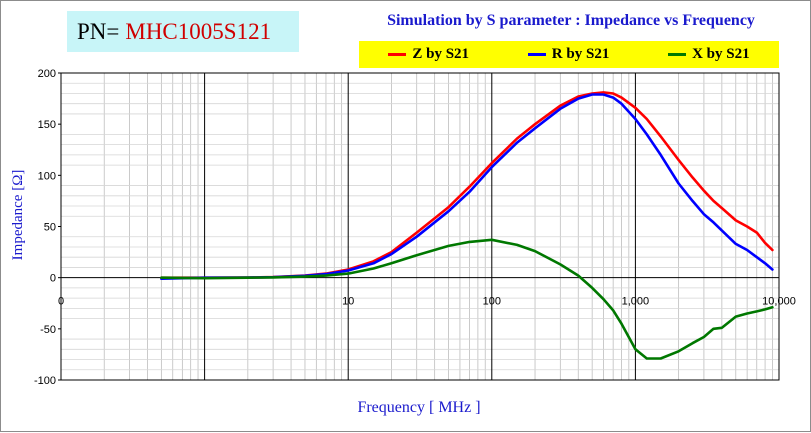 The width and height of the screenshot is (811, 433). What do you see at coordinates (48, 330) in the screenshot?
I see `y-tick-label: -50` at bounding box center [48, 330].